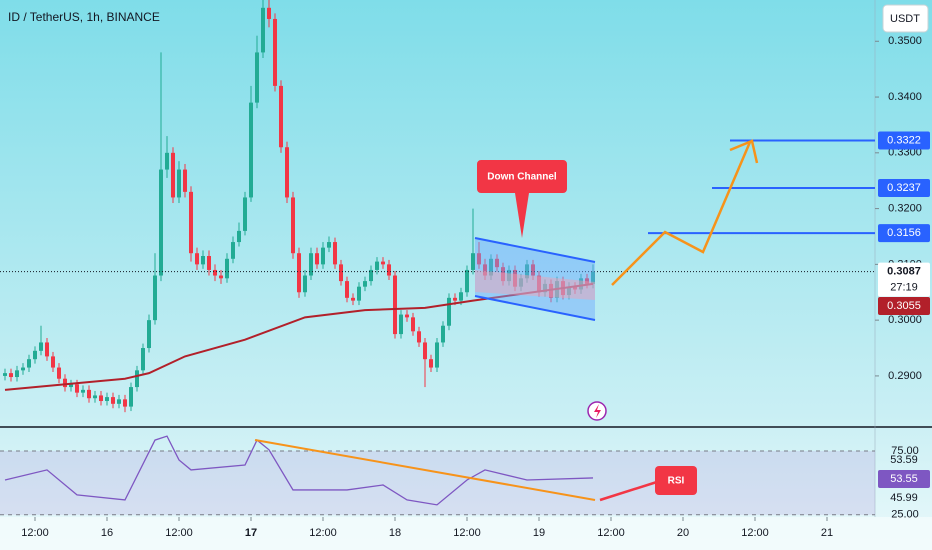 This screenshot has height=550, width=932. Describe the element at coordinates (904, 460) in the screenshot. I see `rsi-badge-label: 53.59` at that location.